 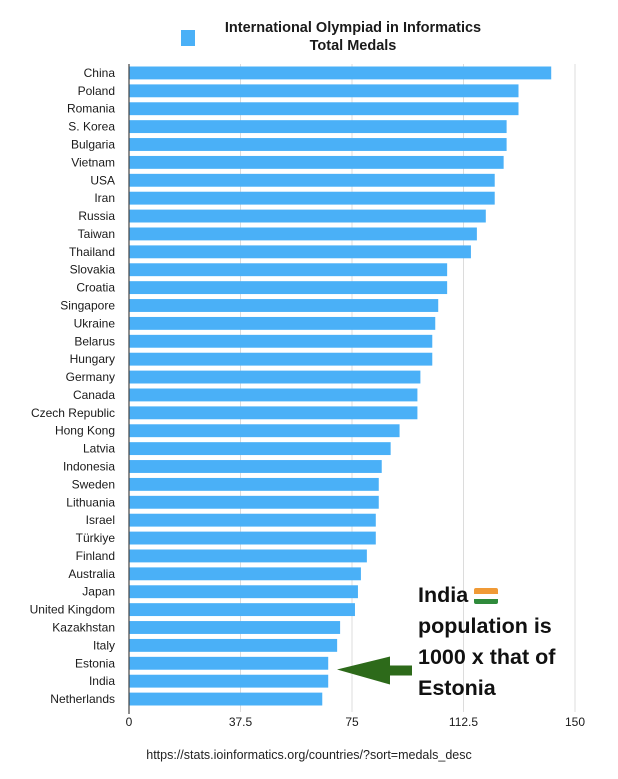 I want to click on category-label: Singapore, so click(x=87, y=306).